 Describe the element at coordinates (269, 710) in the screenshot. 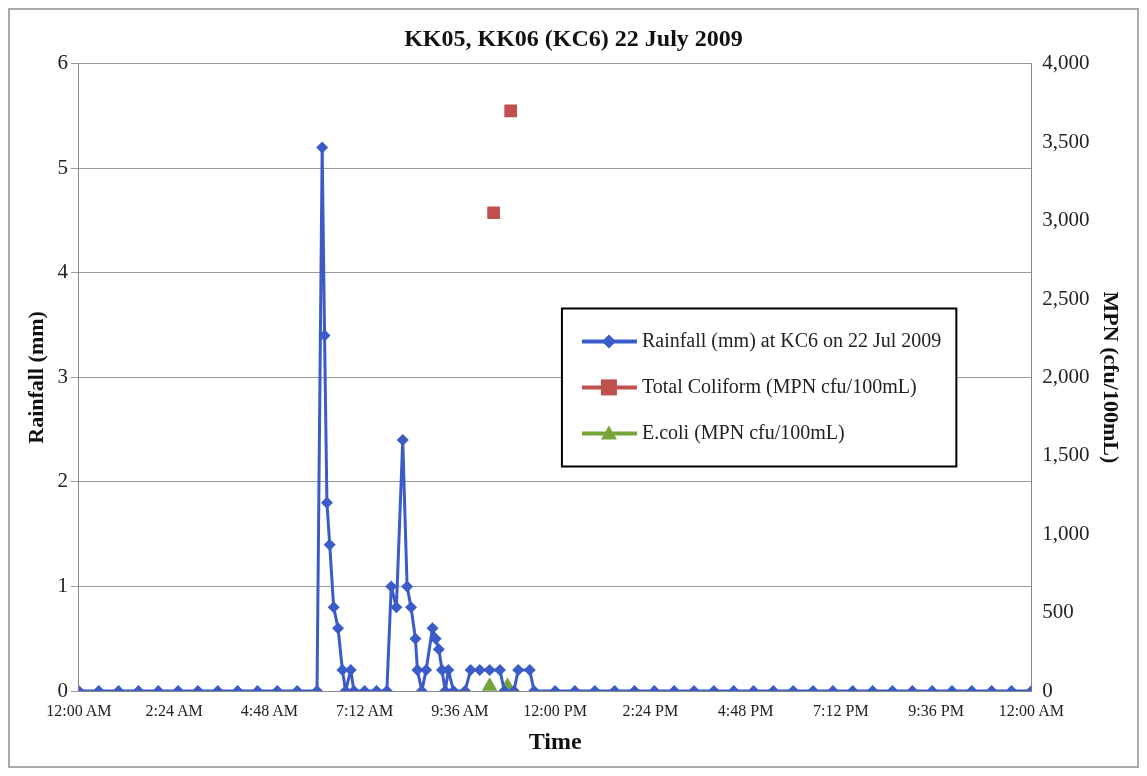

I see `x-tick-label: 4:48 AM` at that location.